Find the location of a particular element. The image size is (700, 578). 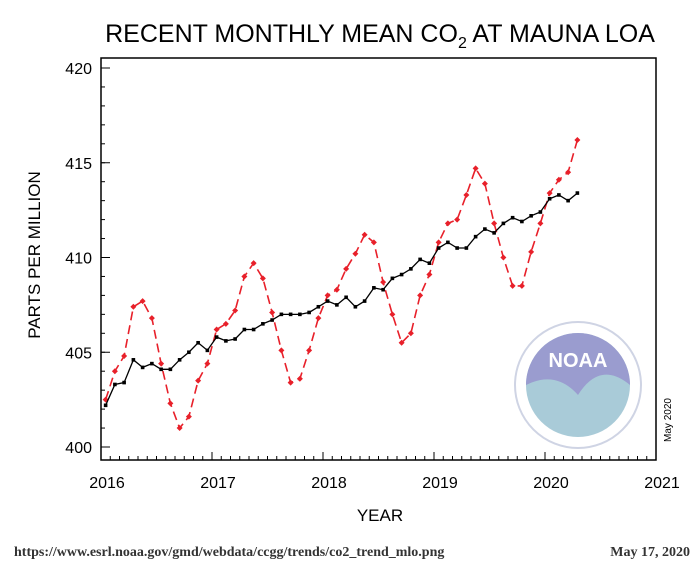

x-tick-label: 2016 is located at coordinates (107, 483).